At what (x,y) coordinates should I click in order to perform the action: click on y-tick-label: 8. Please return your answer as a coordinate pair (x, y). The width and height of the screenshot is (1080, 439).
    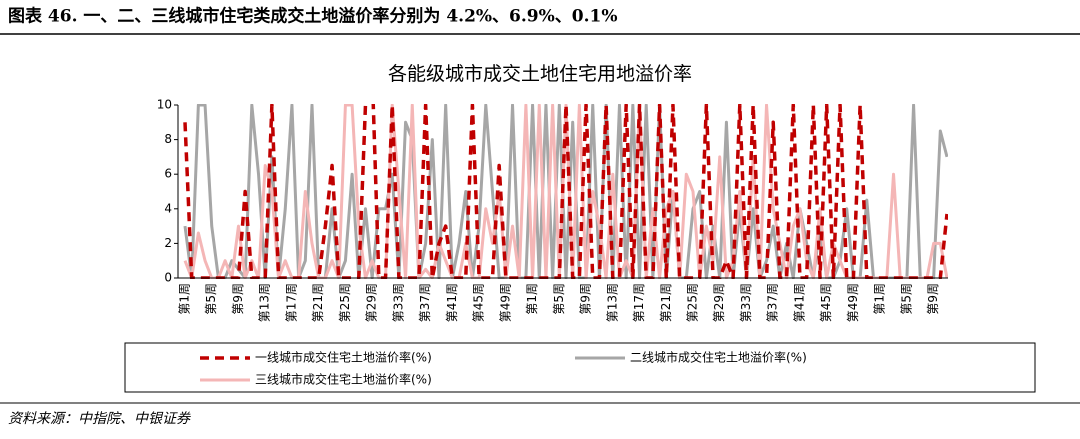
    Looking at the image, I should click on (168, 139).